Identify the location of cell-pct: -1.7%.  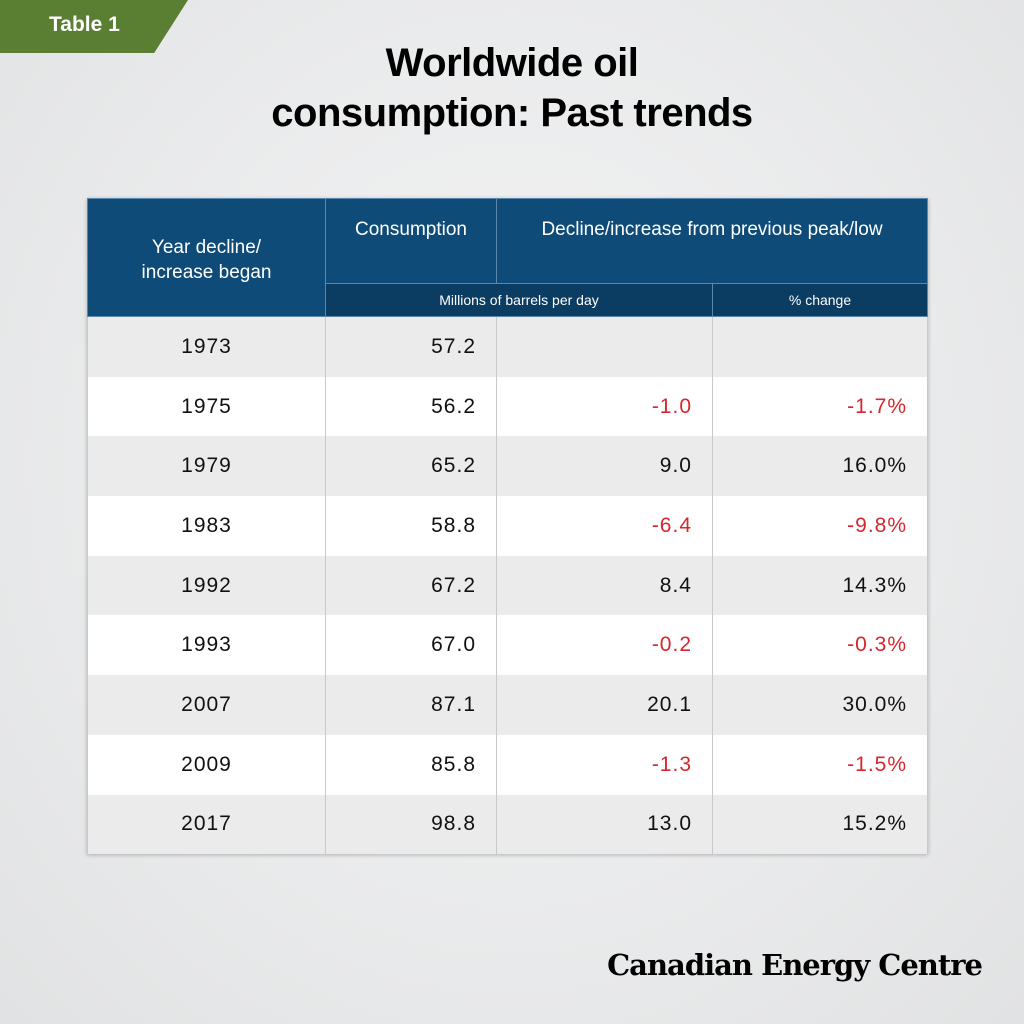
(820, 406).